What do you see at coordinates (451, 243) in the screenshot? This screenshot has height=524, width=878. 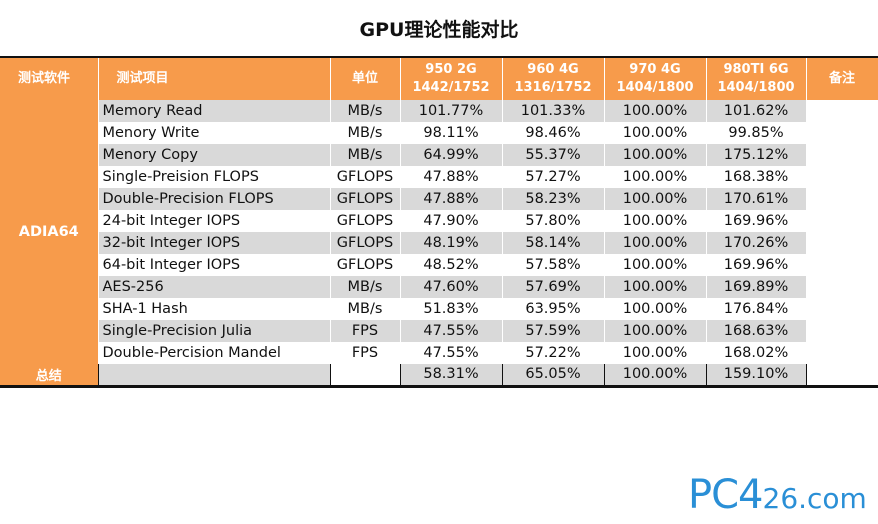 I see `value-cell: 48.19%` at bounding box center [451, 243].